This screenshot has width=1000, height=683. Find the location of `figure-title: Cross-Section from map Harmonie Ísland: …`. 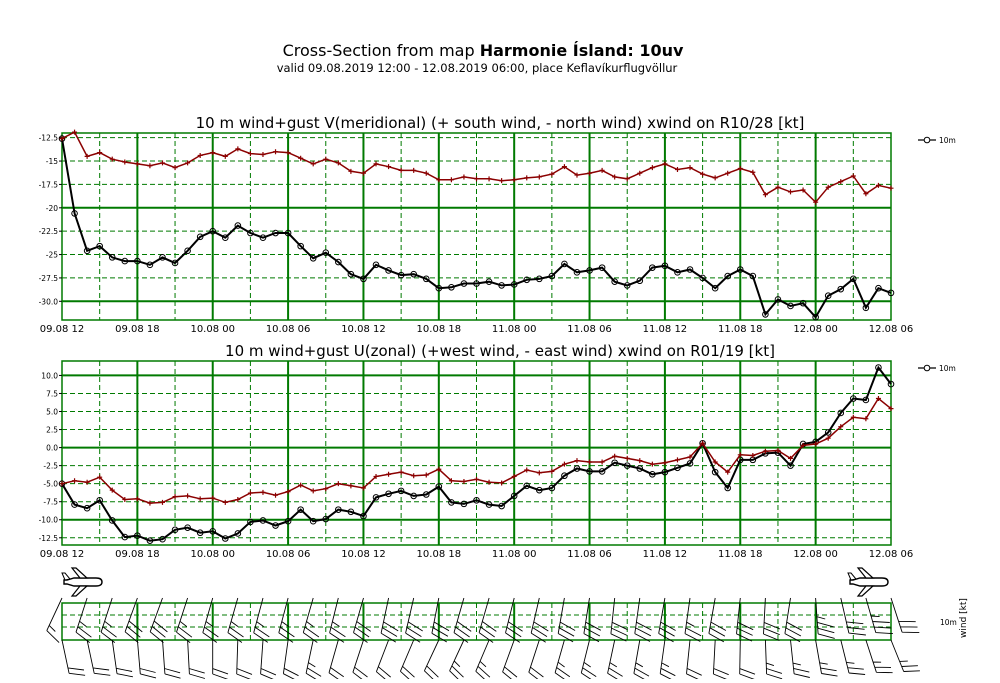

figure-title: Cross-Section from map Harmonie Ísland: … is located at coordinates (483, 50).